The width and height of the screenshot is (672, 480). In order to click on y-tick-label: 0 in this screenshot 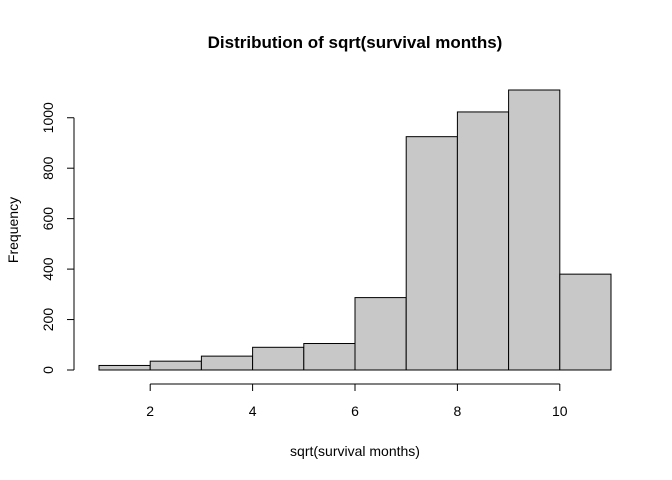, I will do `click(48, 370)`.